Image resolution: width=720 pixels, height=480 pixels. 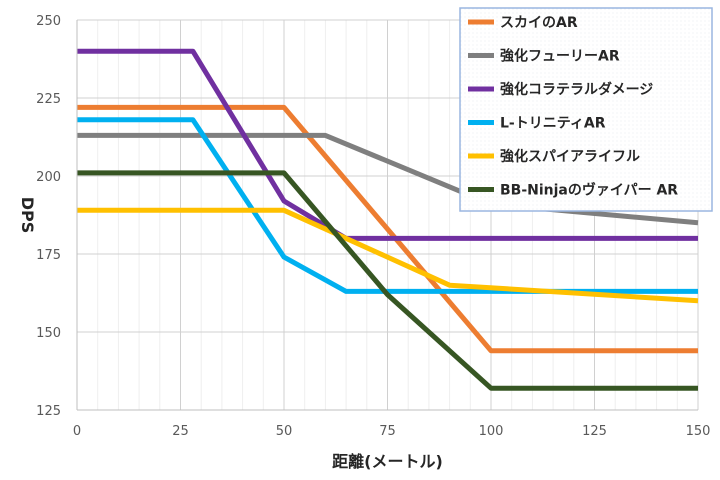 What do you see at coordinates (284, 431) in the screenshot?
I see `x-tick-label: 50` at bounding box center [284, 431].